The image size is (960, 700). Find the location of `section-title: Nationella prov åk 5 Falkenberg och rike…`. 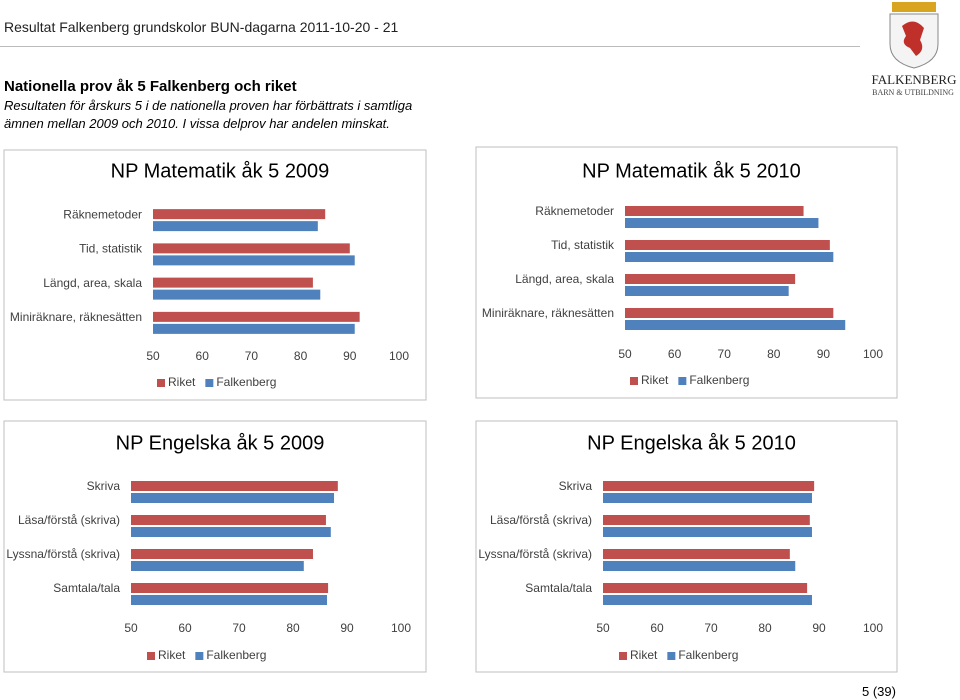

section-title: Nationella prov åk 5 Falkenberg och rike… is located at coordinates (150, 86).